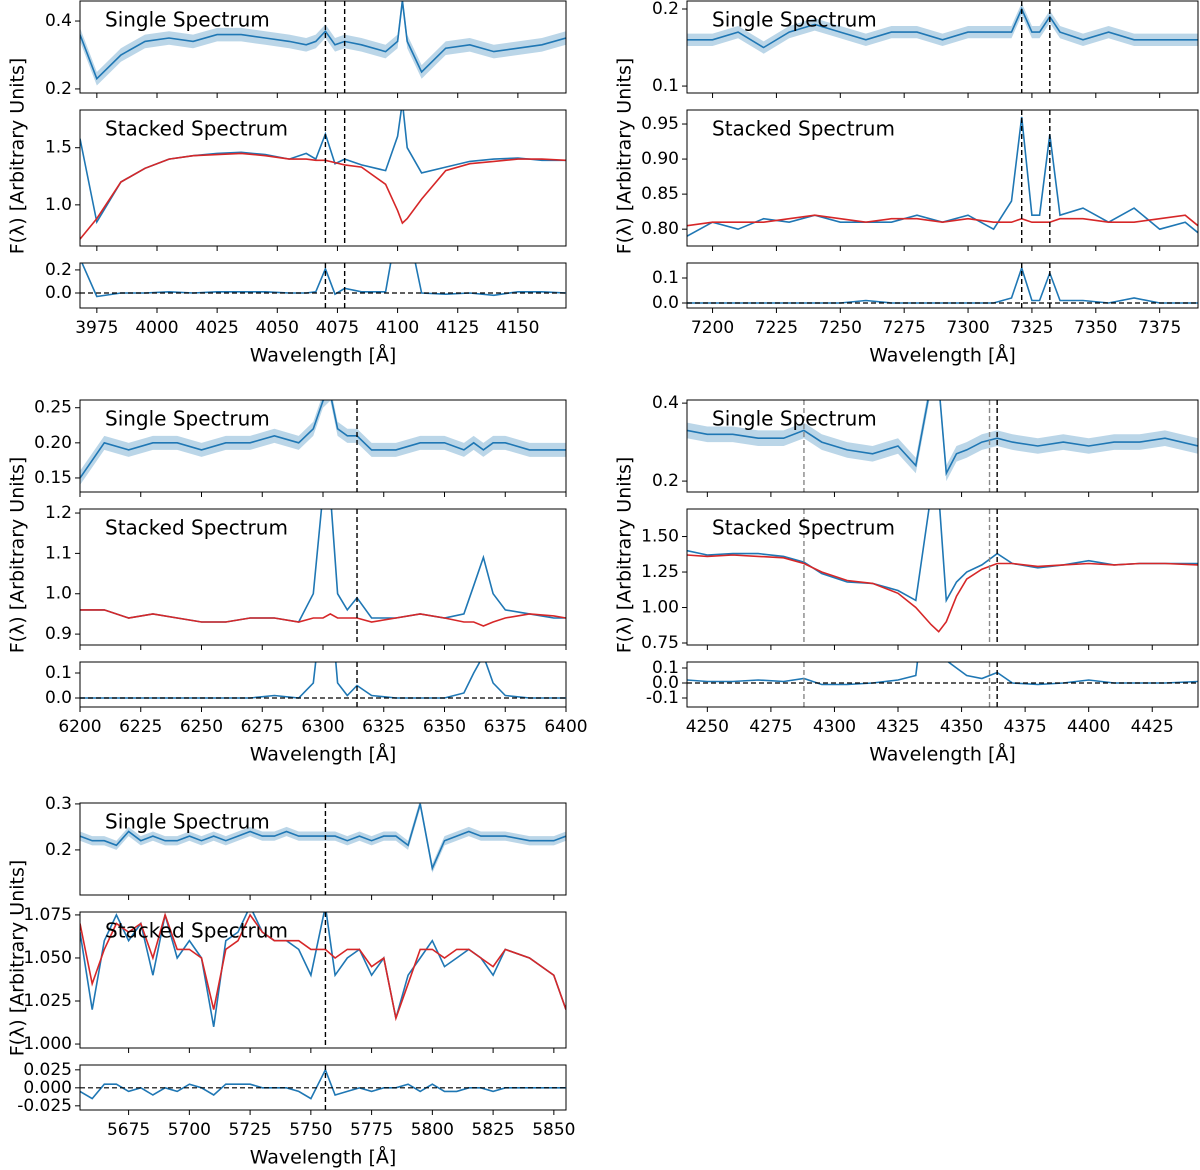 Image resolution: width=1200 pixels, height=1170 pixels. What do you see at coordinates (665, 278) in the screenshot?
I see `y-tick-label: 0.1` at bounding box center [665, 278].